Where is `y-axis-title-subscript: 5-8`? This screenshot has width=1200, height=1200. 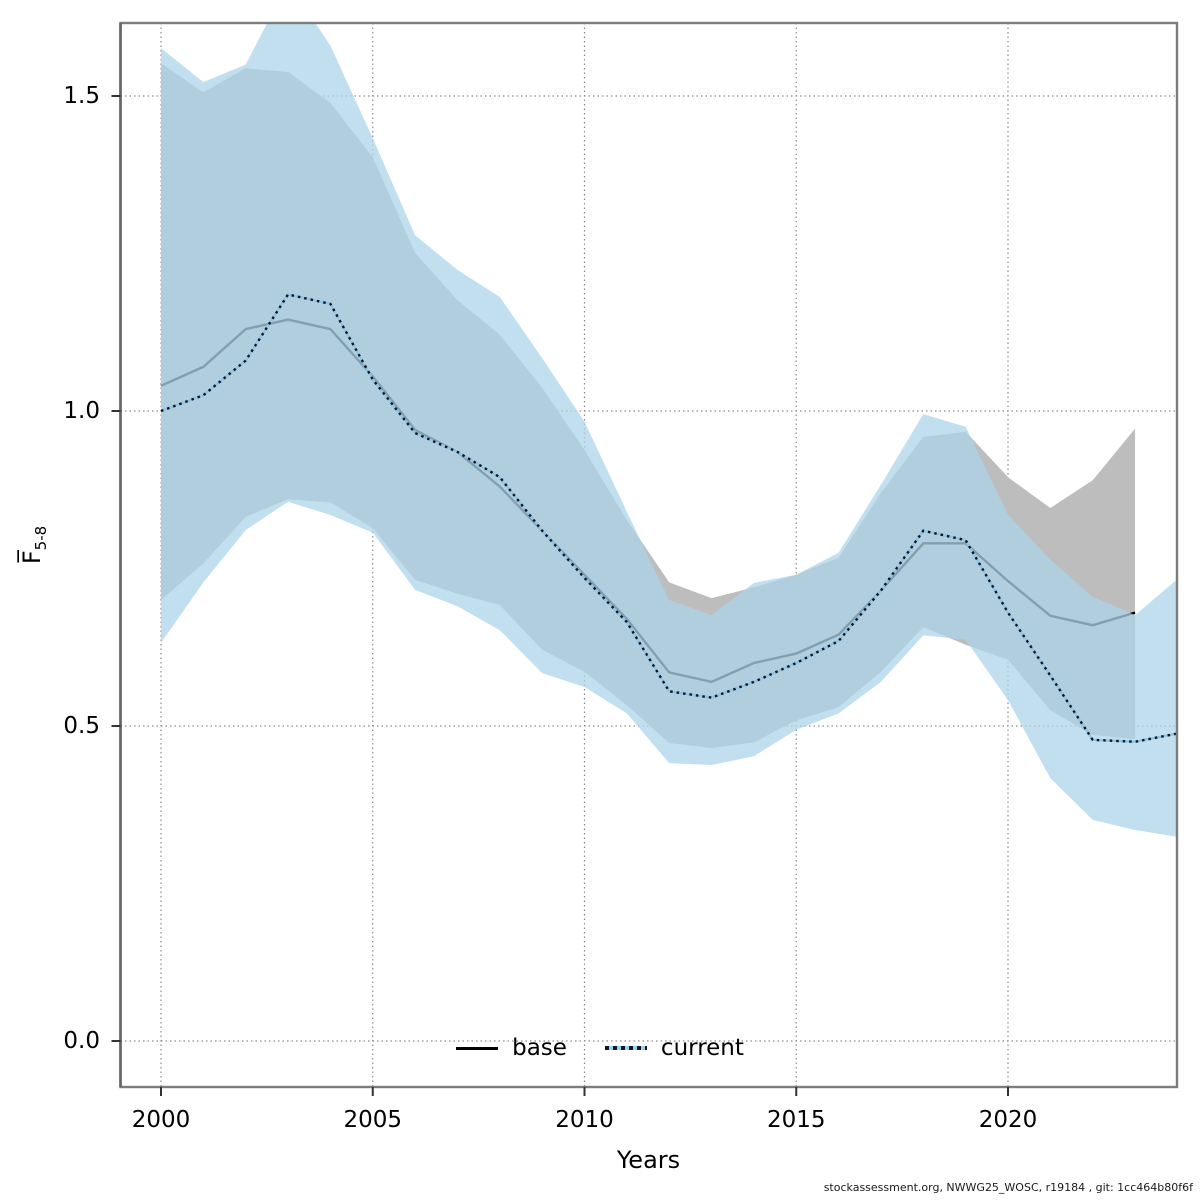
y-axis-title-subscript: 5-8 is located at coordinates (40, 538).